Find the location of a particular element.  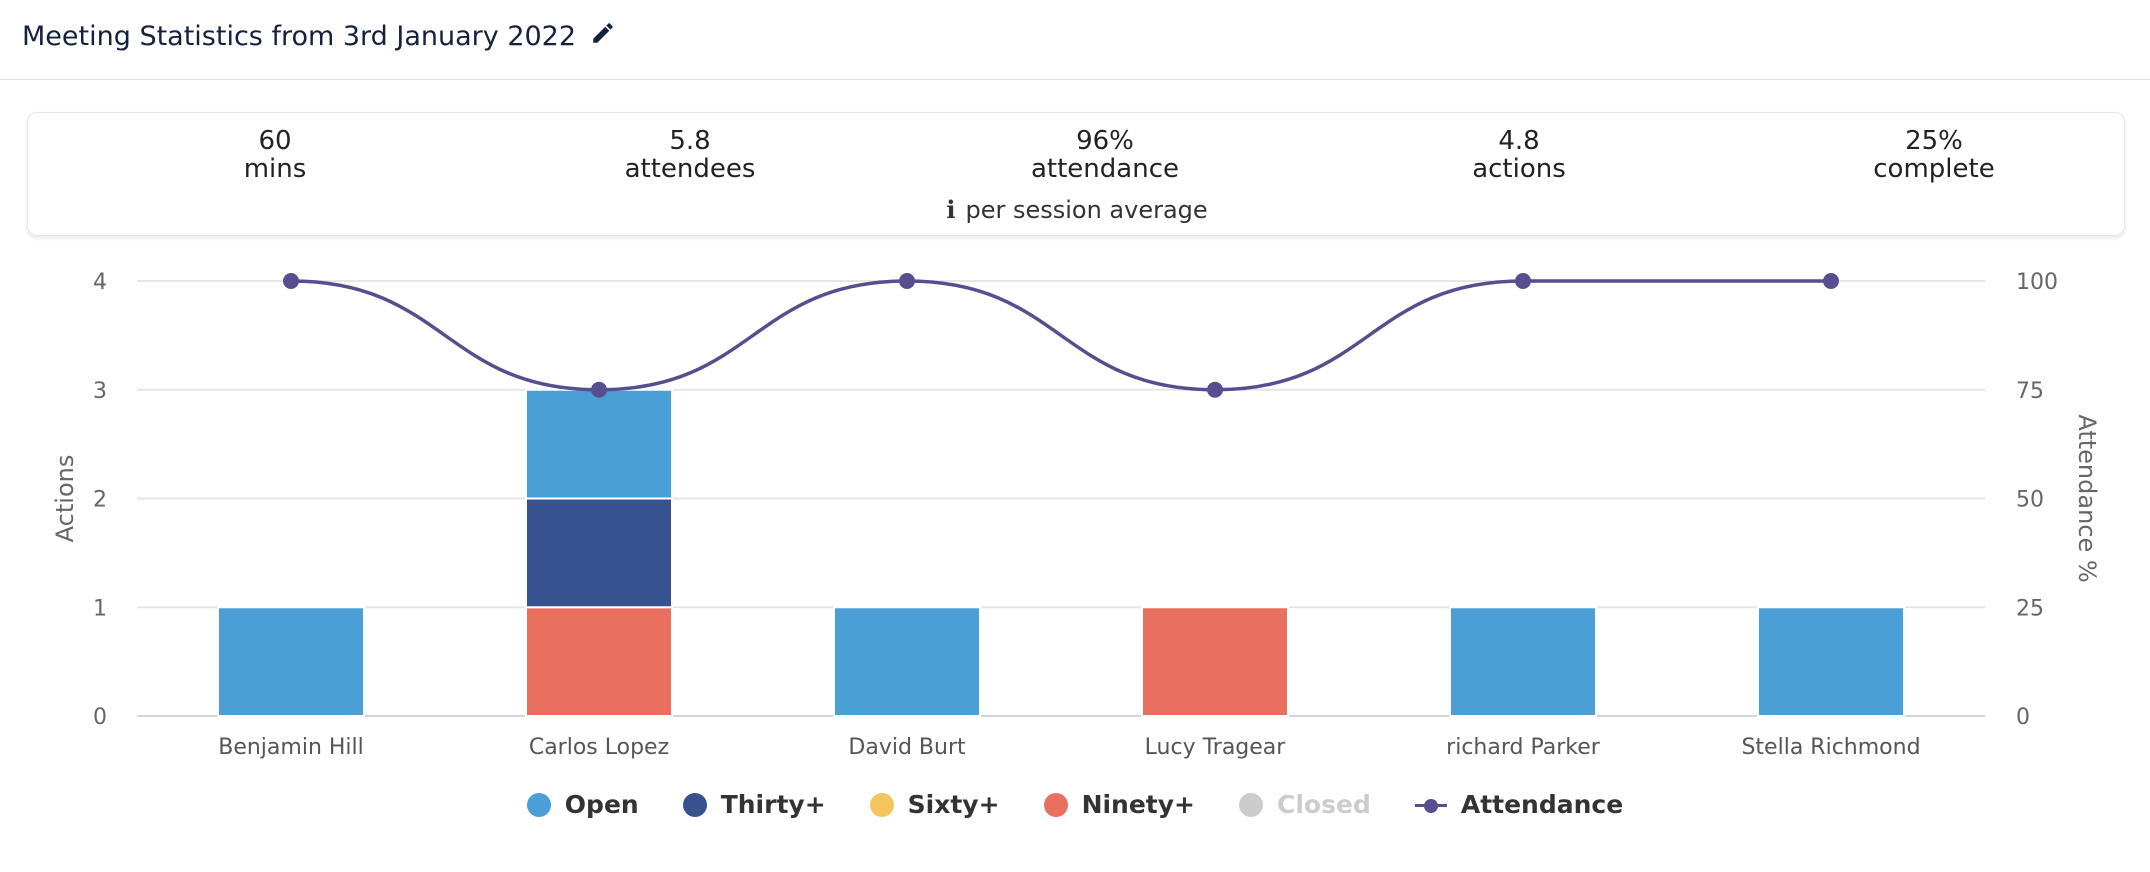

stat-label: mins is located at coordinates (275, 169).